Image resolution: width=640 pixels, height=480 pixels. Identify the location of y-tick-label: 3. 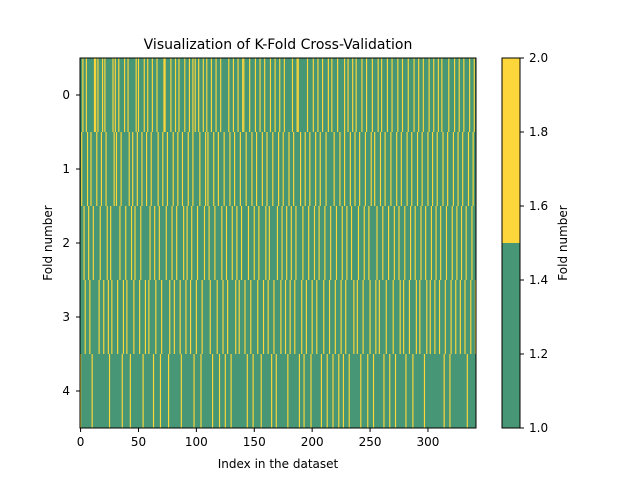
(66, 317).